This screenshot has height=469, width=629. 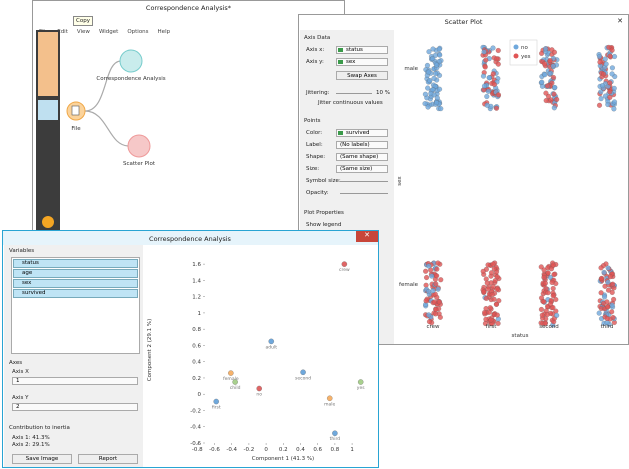 I want to click on label: Axis X, so click(x=20, y=372).